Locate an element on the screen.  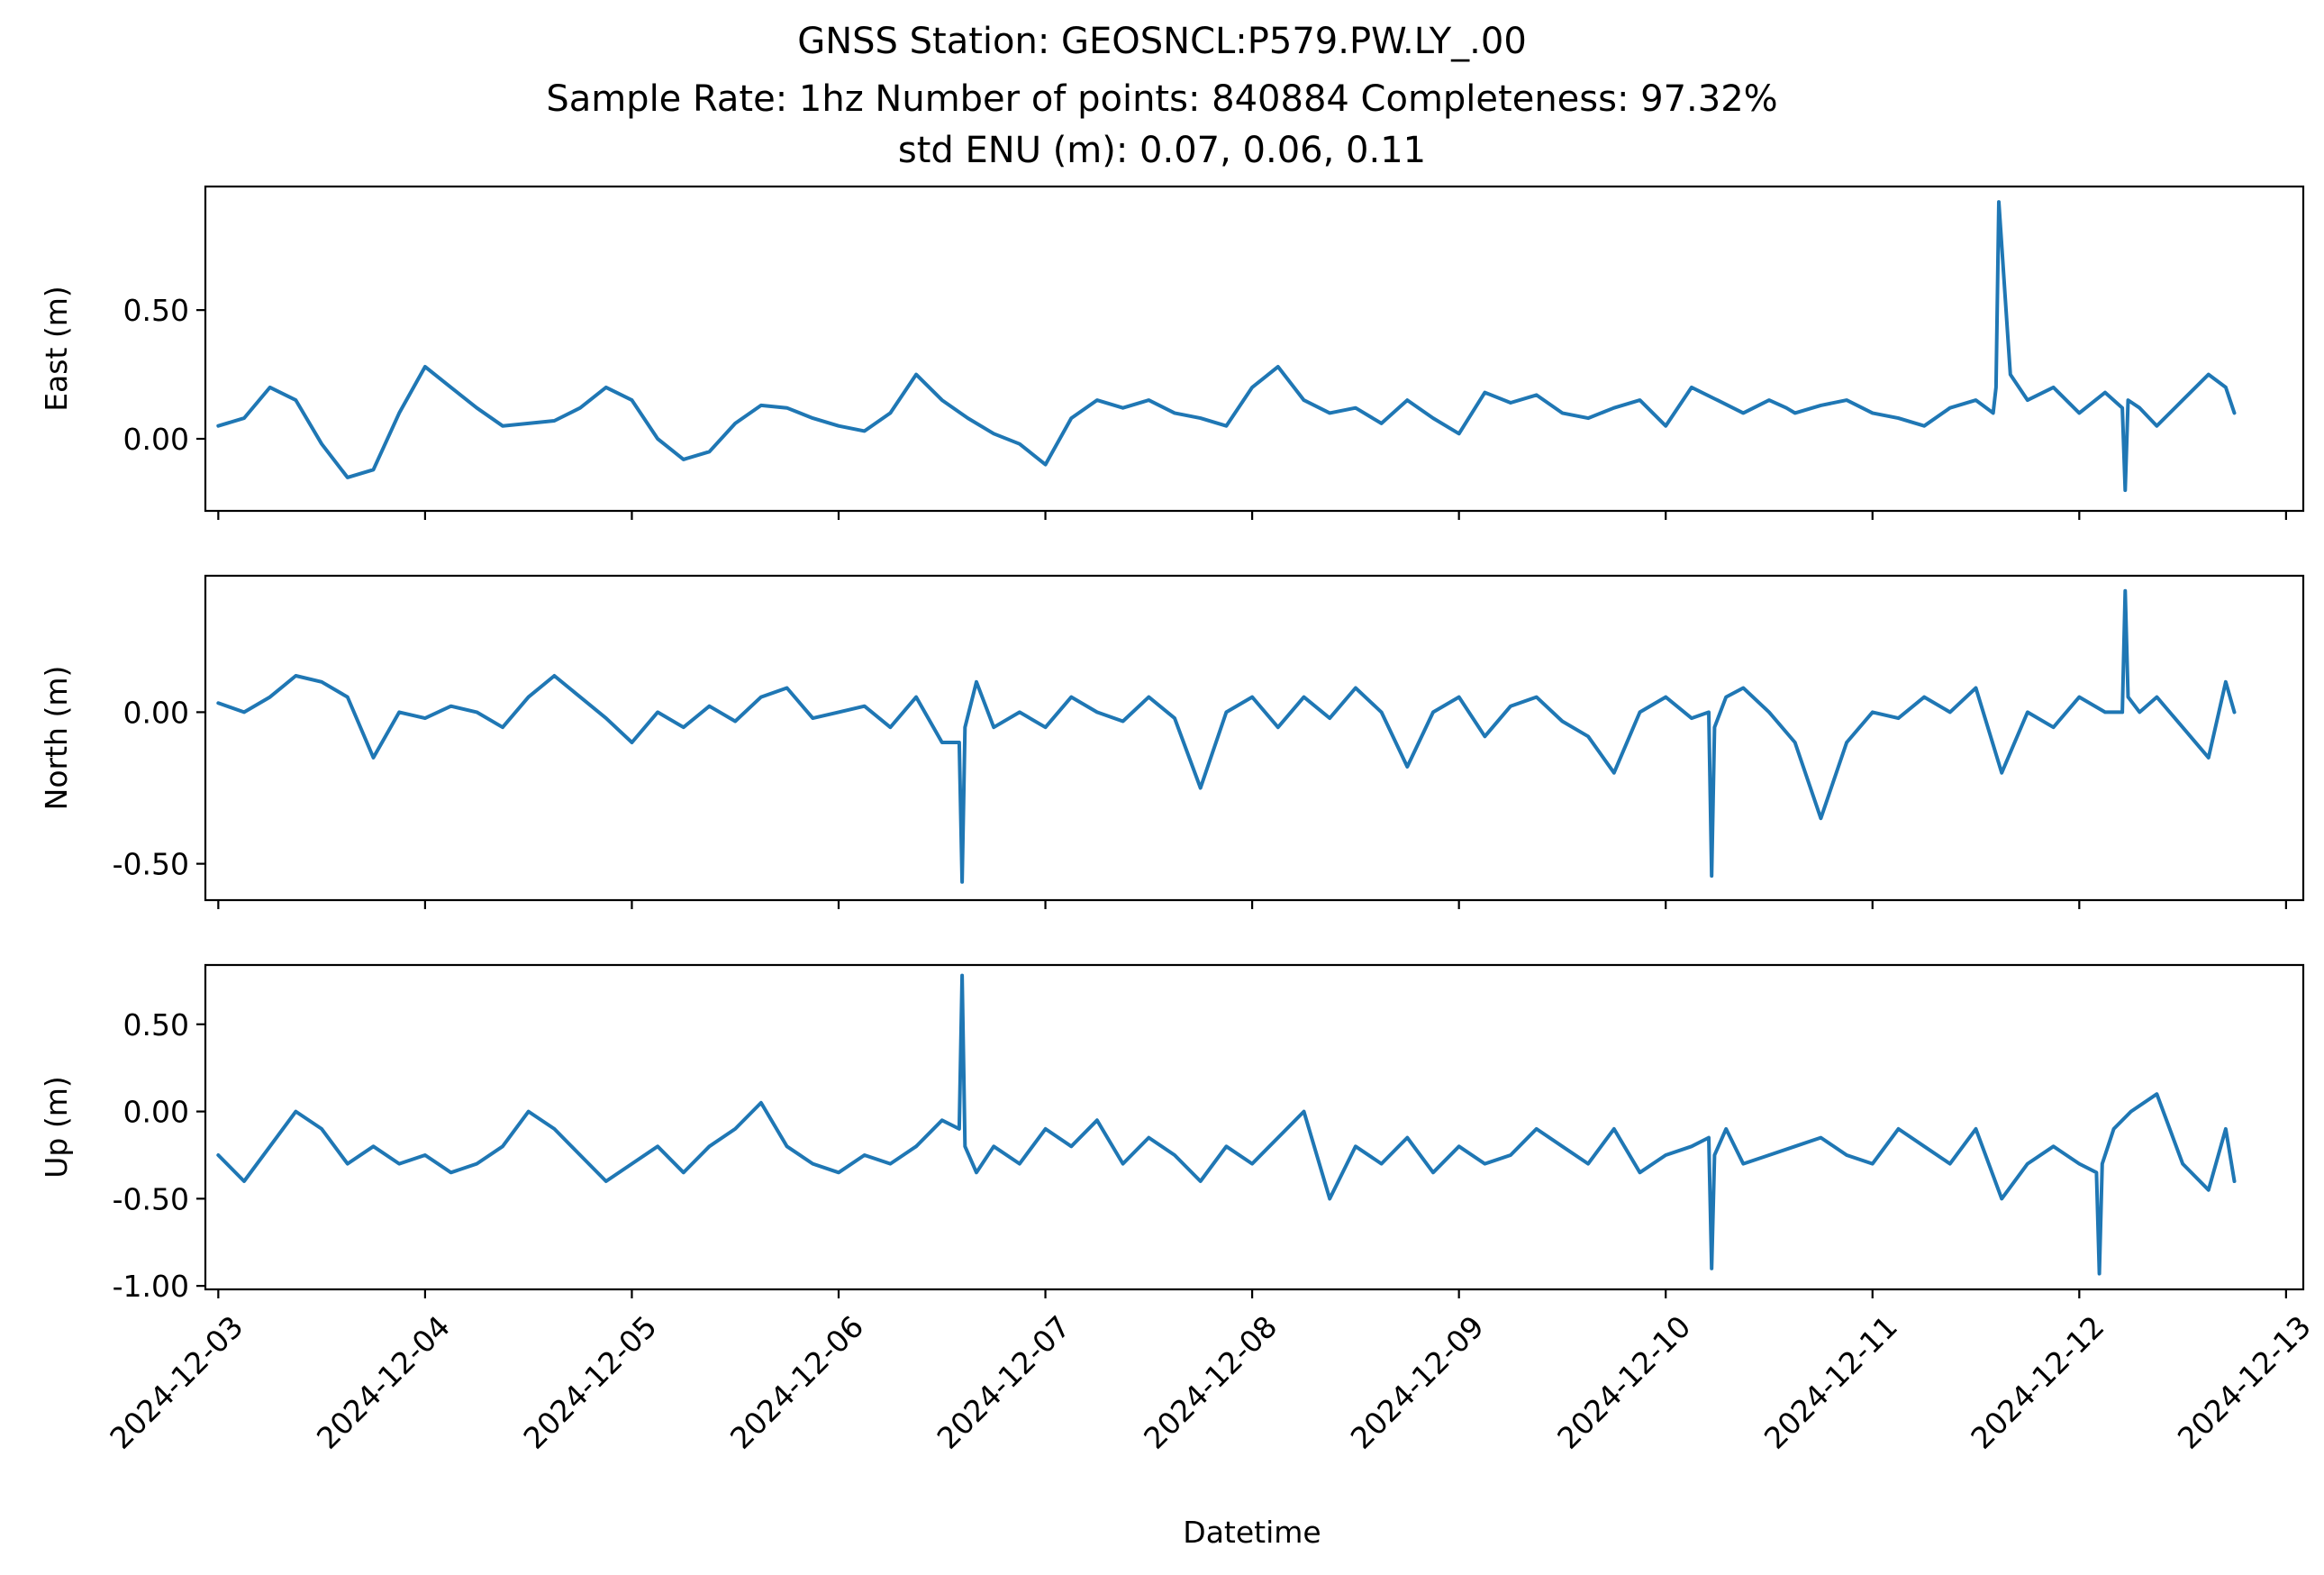
ytick-label: -1.00 is located at coordinates (151, 1286).